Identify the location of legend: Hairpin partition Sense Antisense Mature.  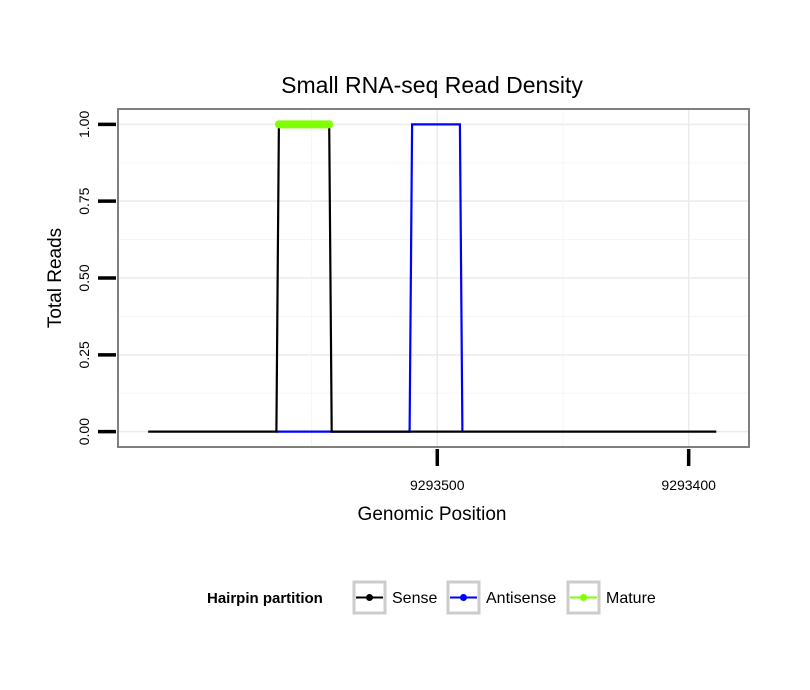
(431, 597).